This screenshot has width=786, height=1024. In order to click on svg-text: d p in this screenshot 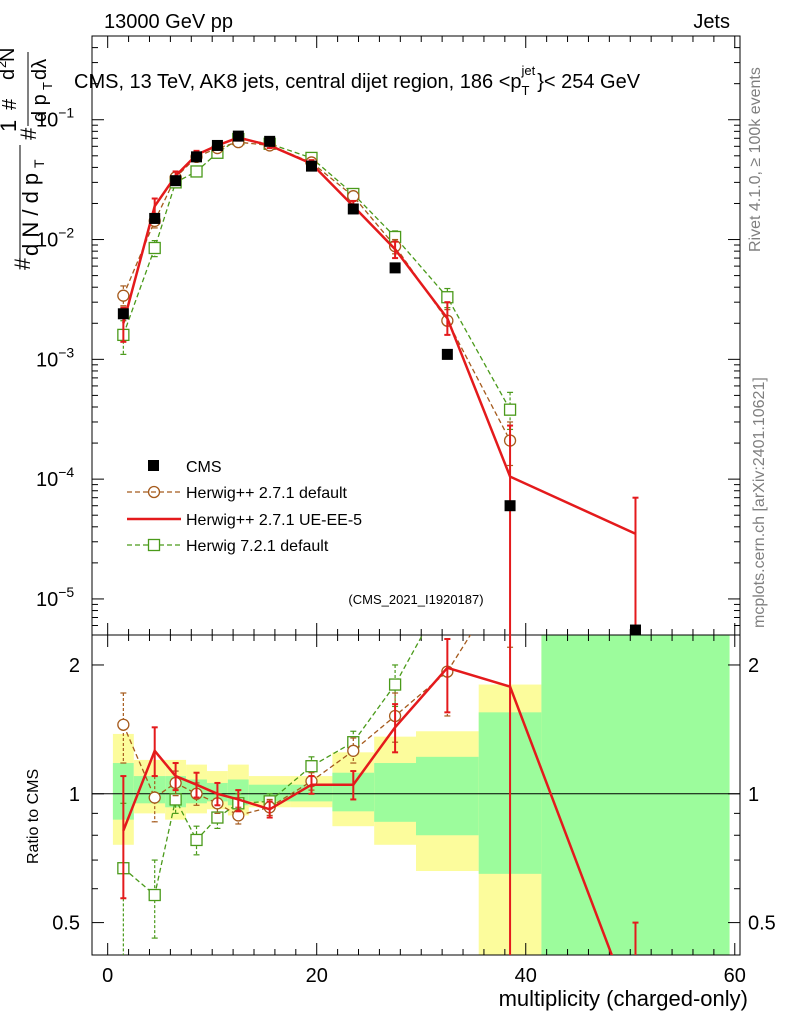, I will do `click(40, 108)`.